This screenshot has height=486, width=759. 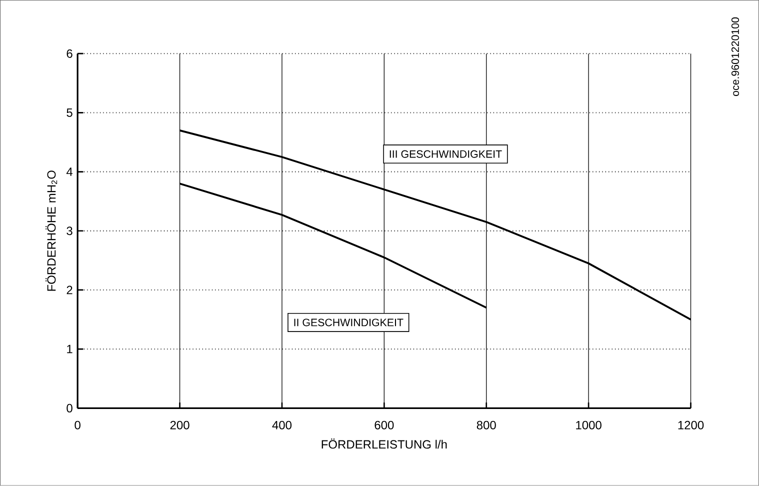 What do you see at coordinates (52, 230) in the screenshot?
I see `y-axis-title: FÖRDERHÖHE mH$_{2}$O` at bounding box center [52, 230].